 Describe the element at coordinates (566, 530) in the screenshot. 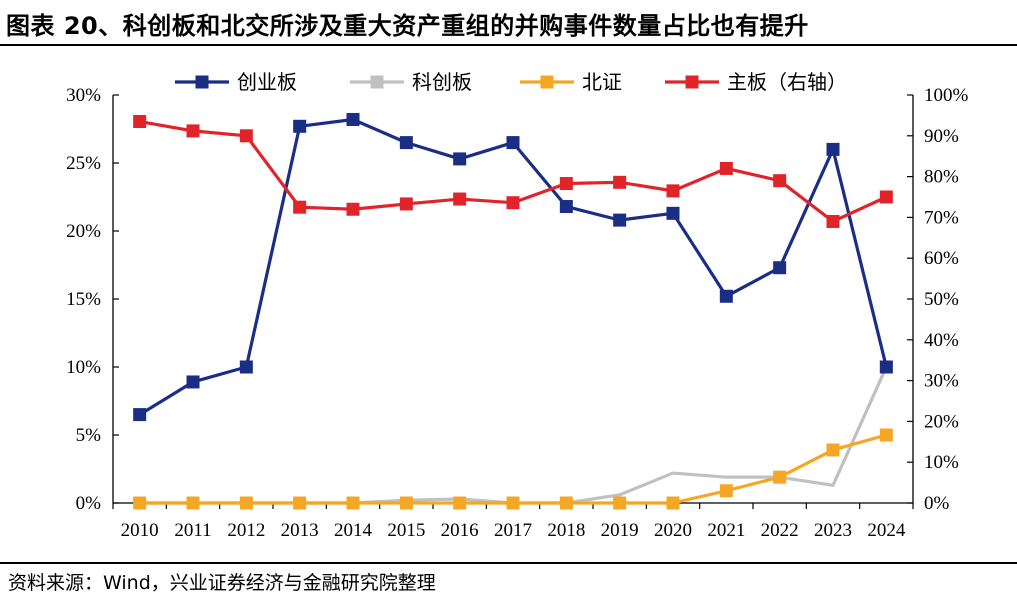

I see `x-tick-label: 2018` at that location.